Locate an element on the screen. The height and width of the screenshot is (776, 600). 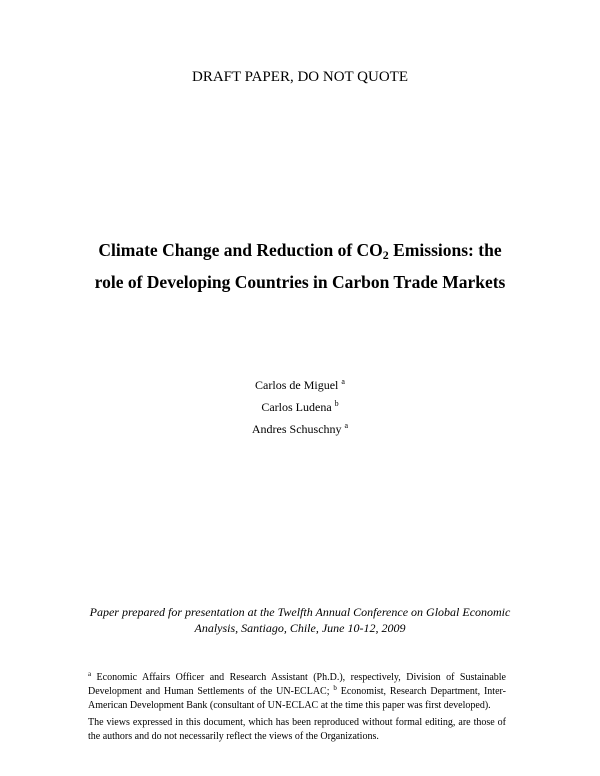
title-subscript: 2 is located at coordinates (385, 255).